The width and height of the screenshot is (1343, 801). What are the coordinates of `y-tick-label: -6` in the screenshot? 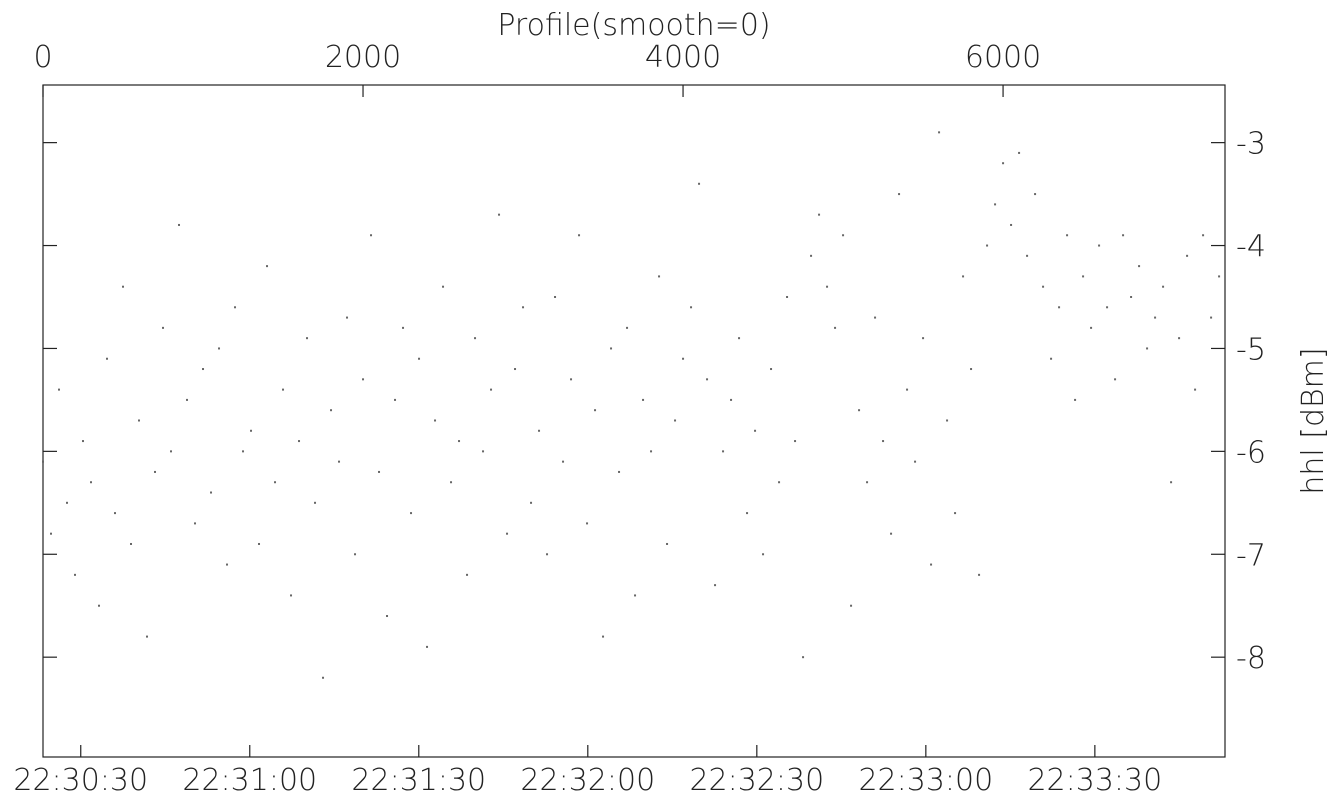 It's located at (1251, 452).